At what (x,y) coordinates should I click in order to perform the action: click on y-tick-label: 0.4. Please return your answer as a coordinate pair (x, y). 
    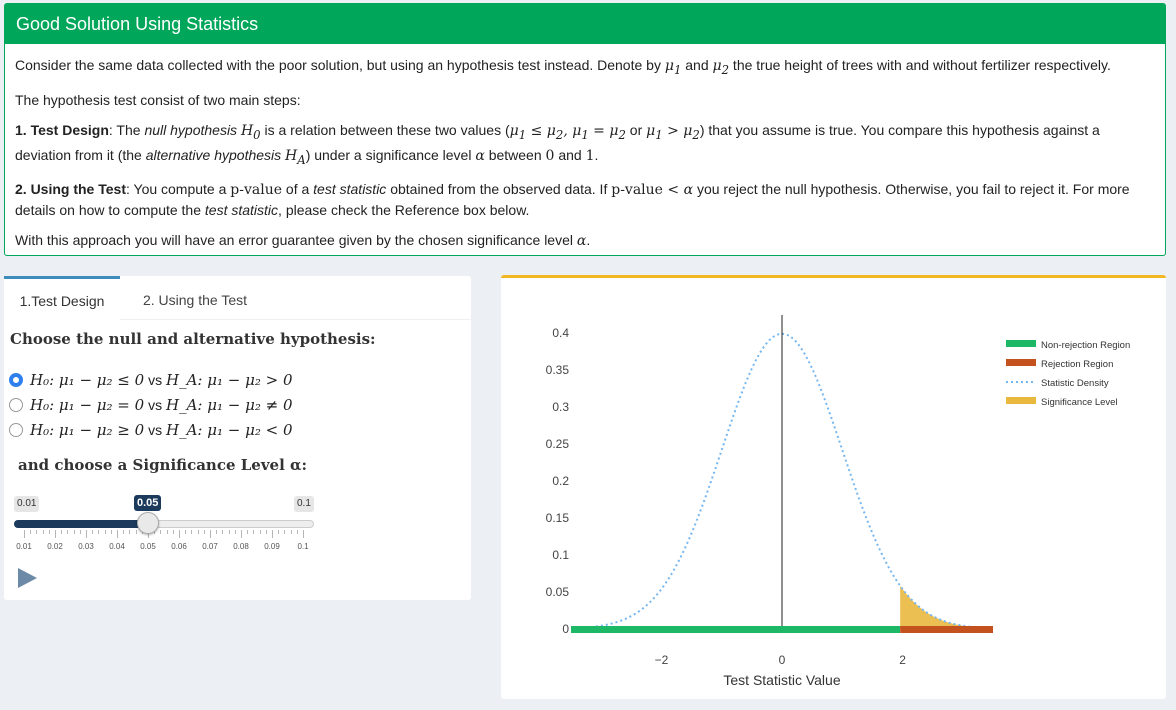
    Looking at the image, I should click on (560, 333).